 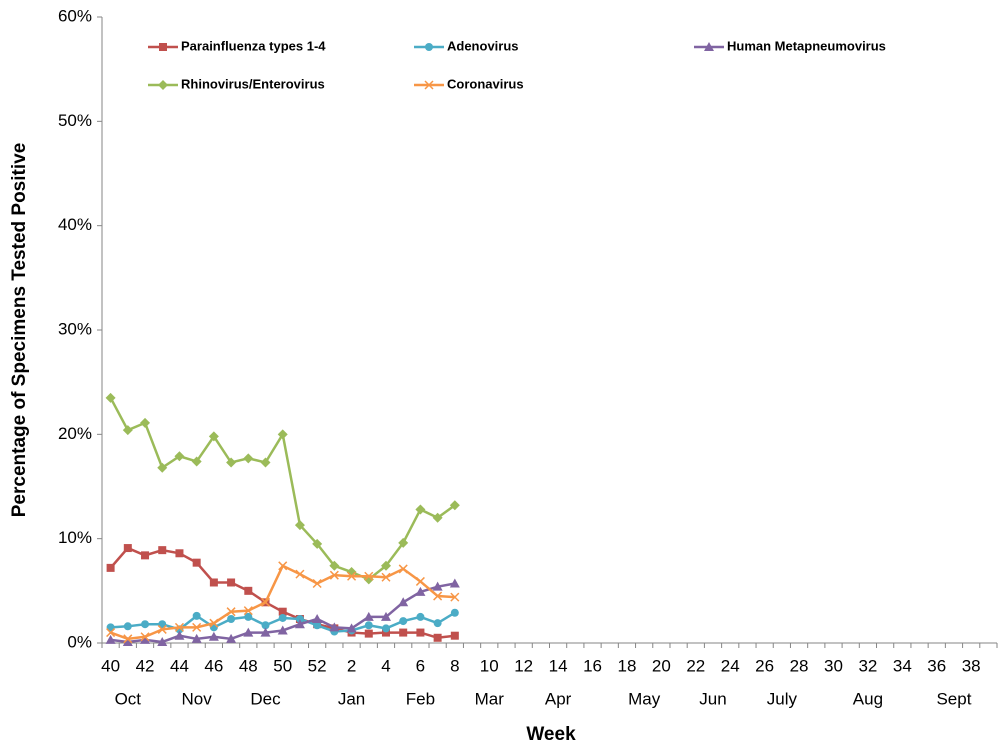 I want to click on legend-label: Adenovirus, so click(x=483, y=45).